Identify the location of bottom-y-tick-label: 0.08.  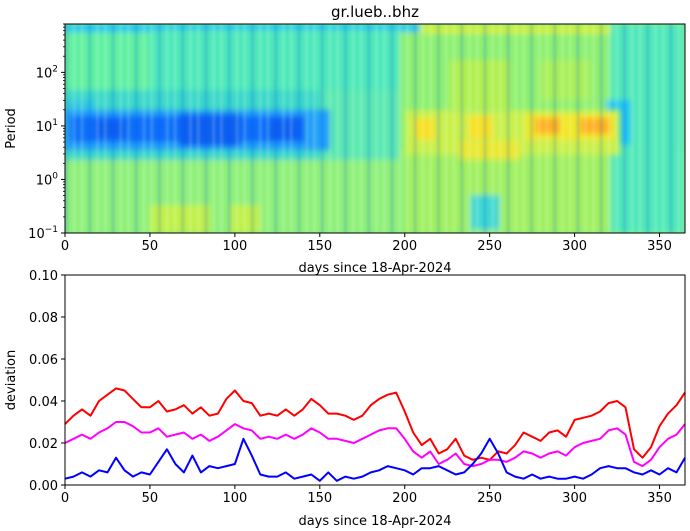
(43, 318).